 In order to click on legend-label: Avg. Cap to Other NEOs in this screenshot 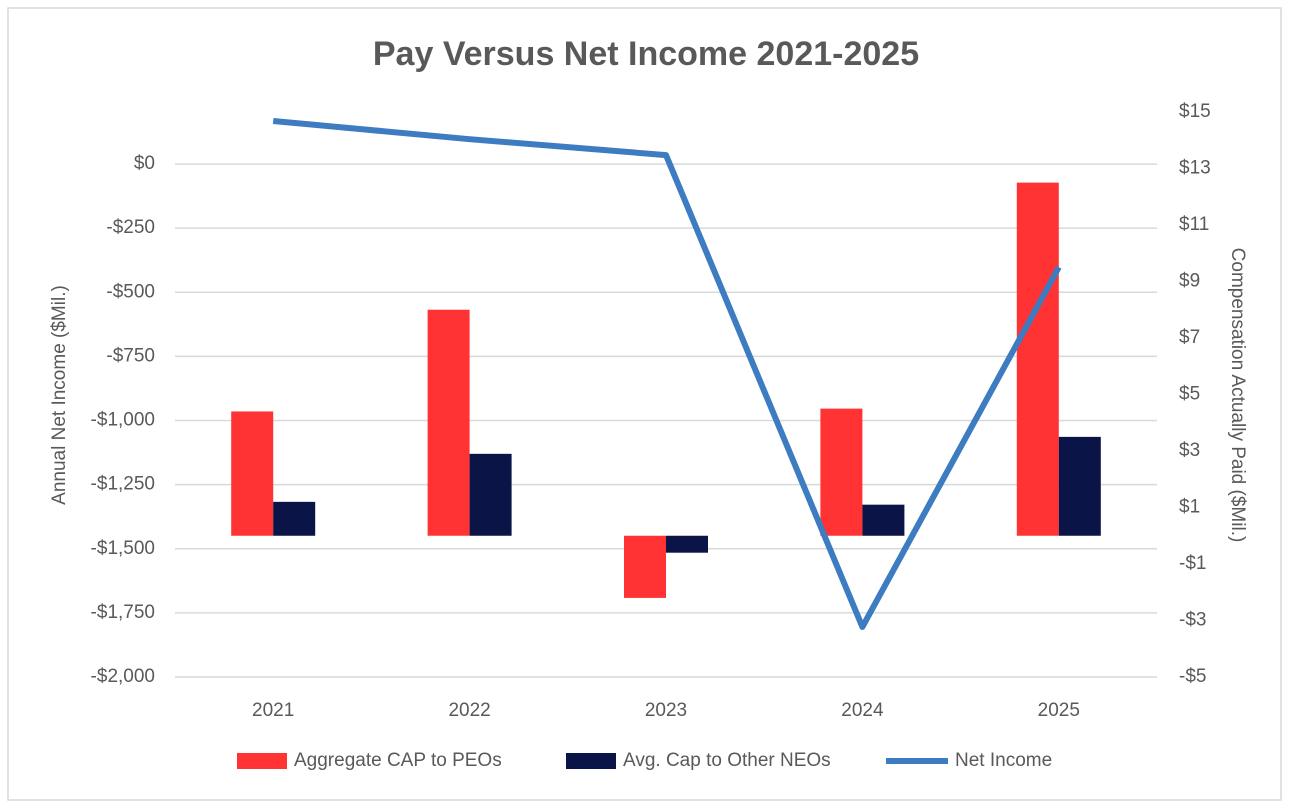, I will do `click(727, 760)`.